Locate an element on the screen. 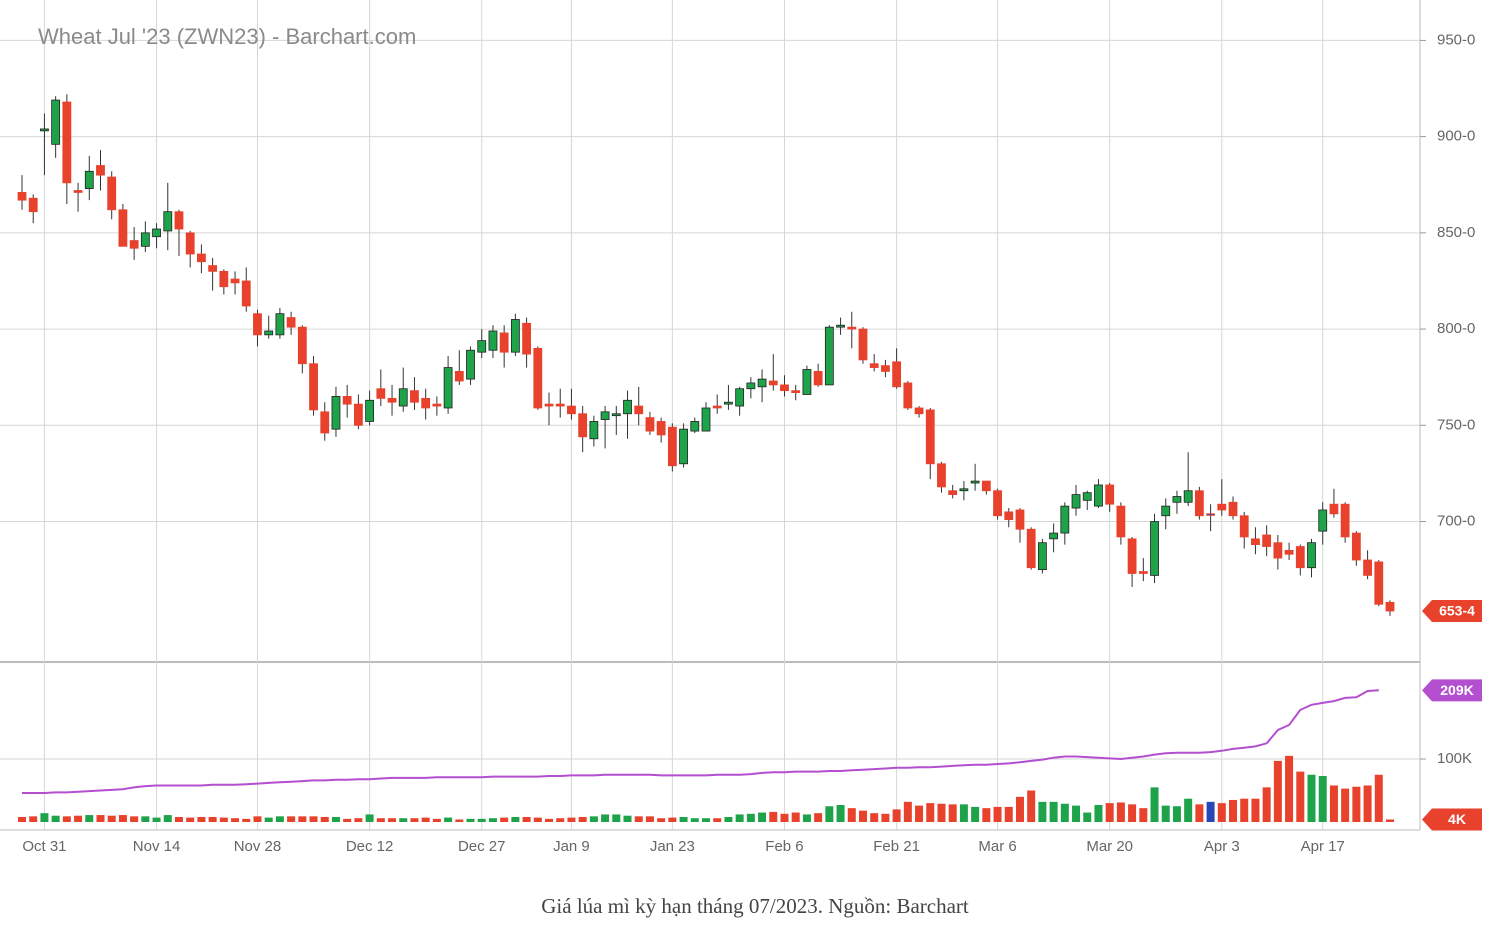  y-tick-label: 800-0 is located at coordinates (1456, 328).